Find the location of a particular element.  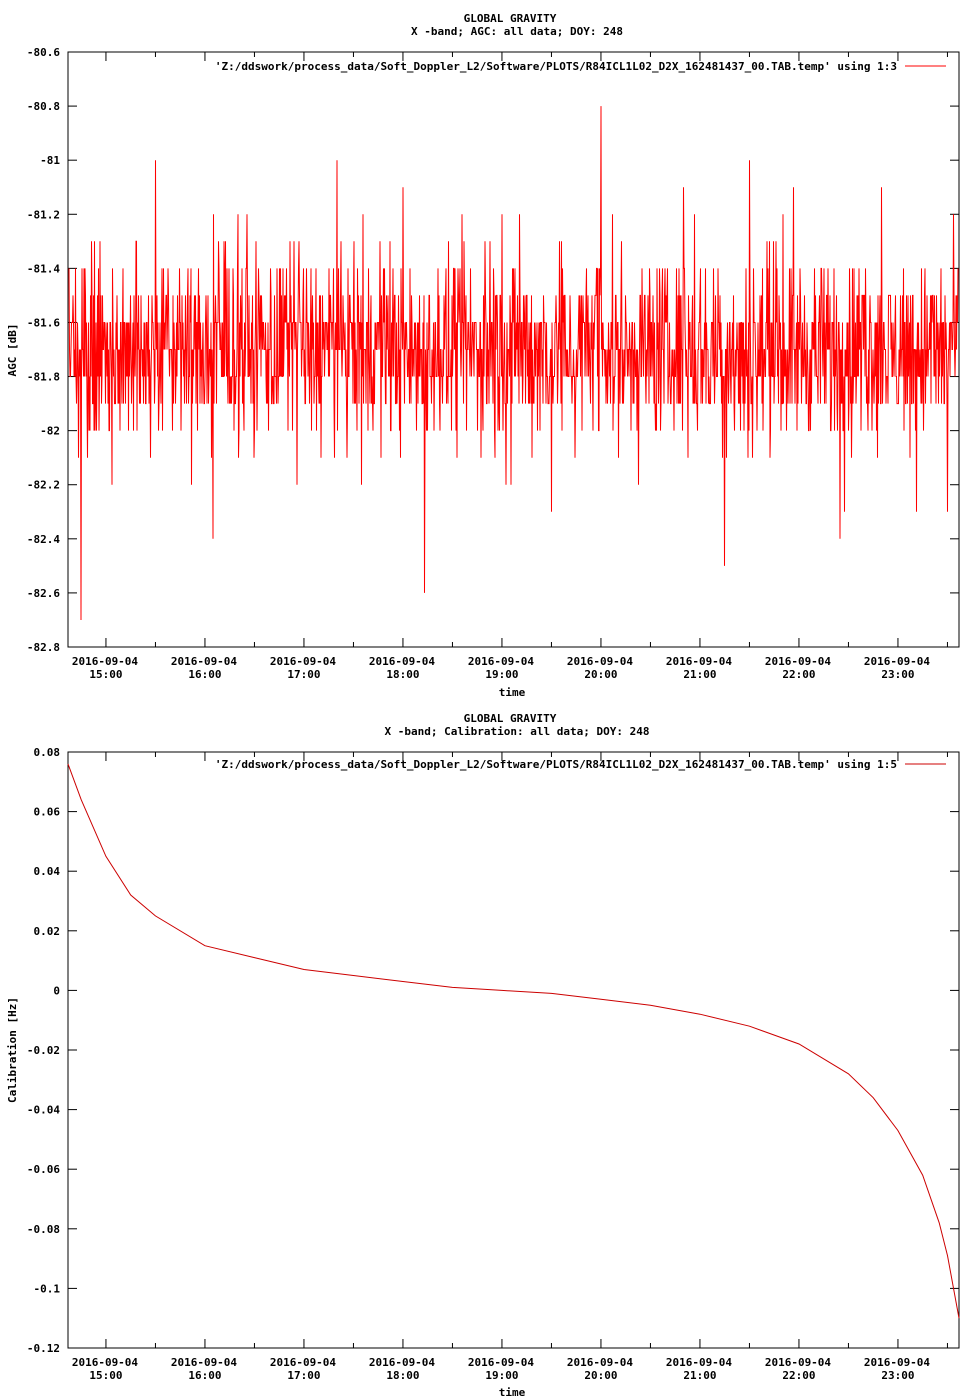

y-tick-label: -82 is located at coordinates (50, 431).